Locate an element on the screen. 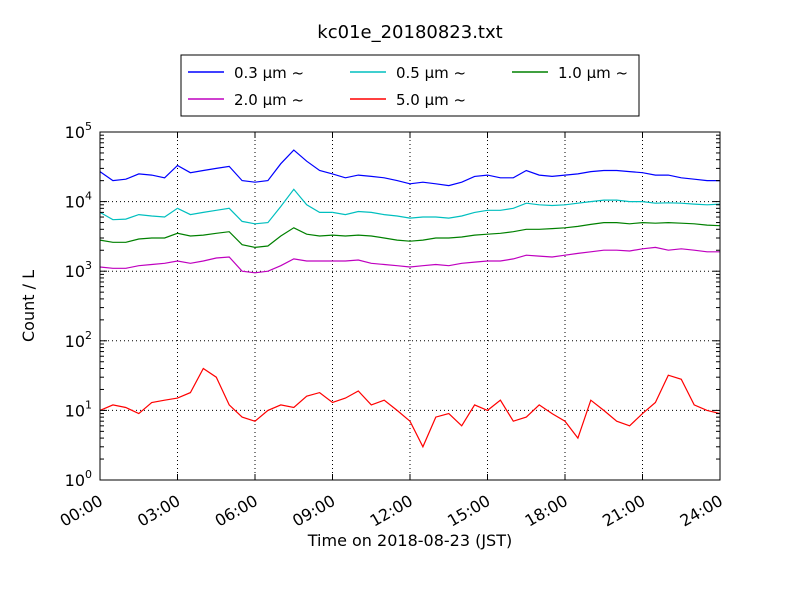  x-axis-label: Time on 2018-08-23 (JST) is located at coordinates (409, 540).